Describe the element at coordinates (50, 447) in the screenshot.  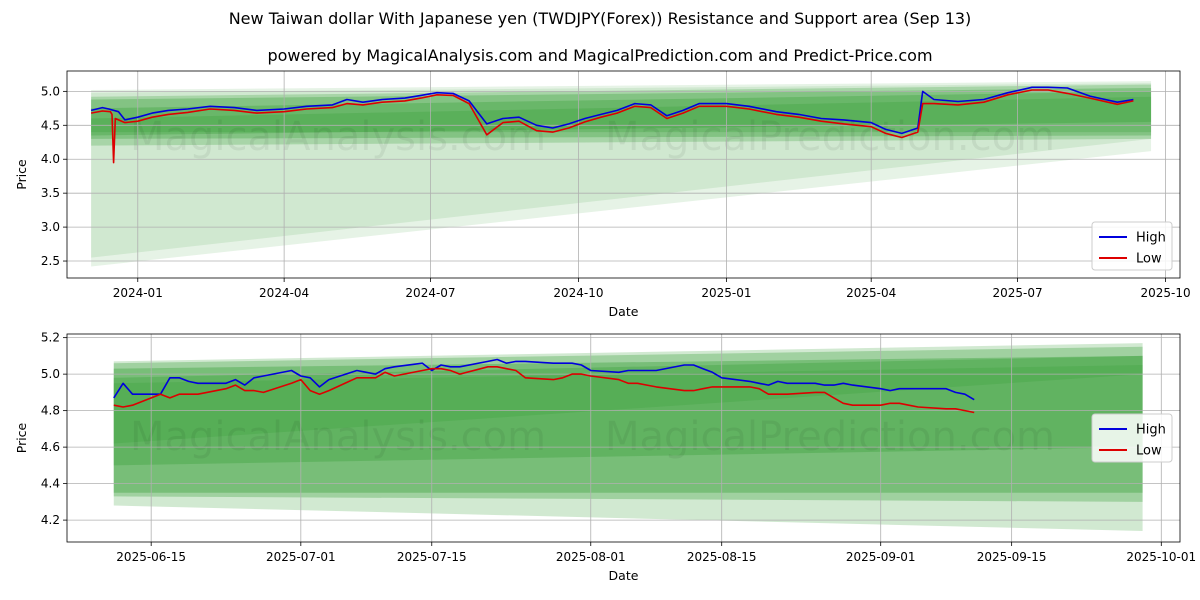
I see `y-tick-label: 4.6` at that location.